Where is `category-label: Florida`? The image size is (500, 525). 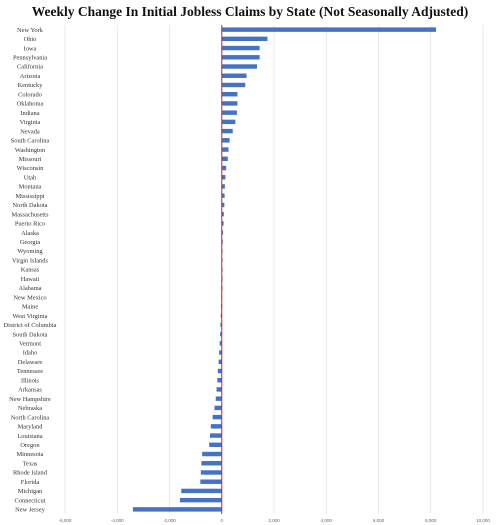 category-label: Florida is located at coordinates (30, 482).